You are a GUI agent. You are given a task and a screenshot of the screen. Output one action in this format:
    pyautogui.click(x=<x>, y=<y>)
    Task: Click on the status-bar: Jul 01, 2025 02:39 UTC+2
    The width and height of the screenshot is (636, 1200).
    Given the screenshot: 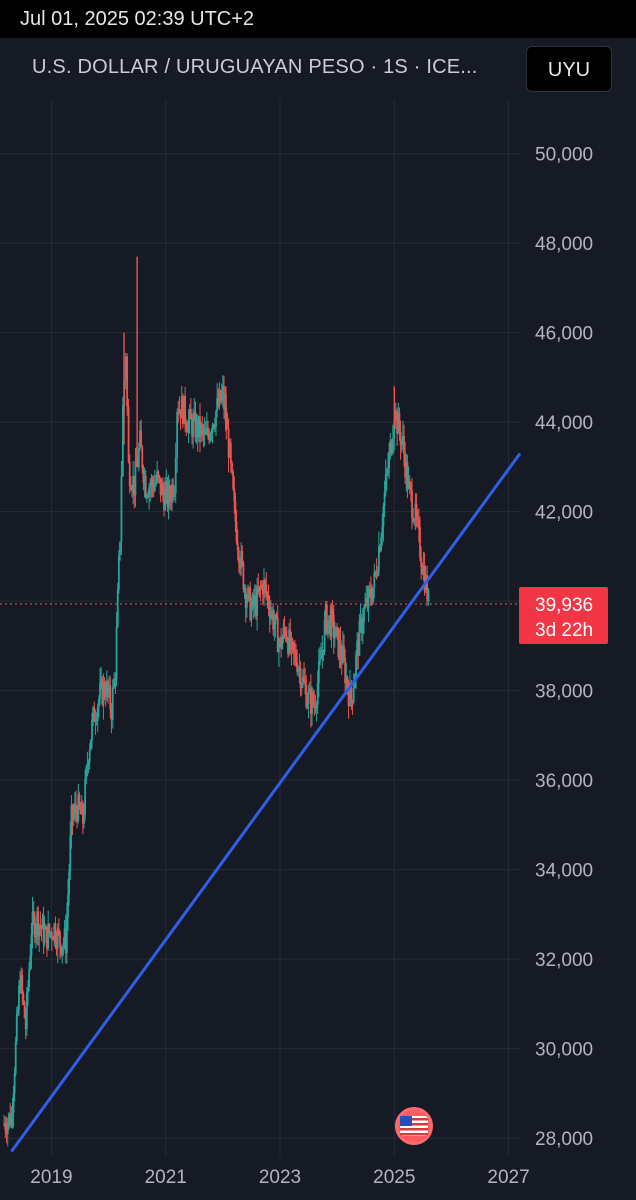 What is the action you would take?
    pyautogui.click(x=318, y=19)
    